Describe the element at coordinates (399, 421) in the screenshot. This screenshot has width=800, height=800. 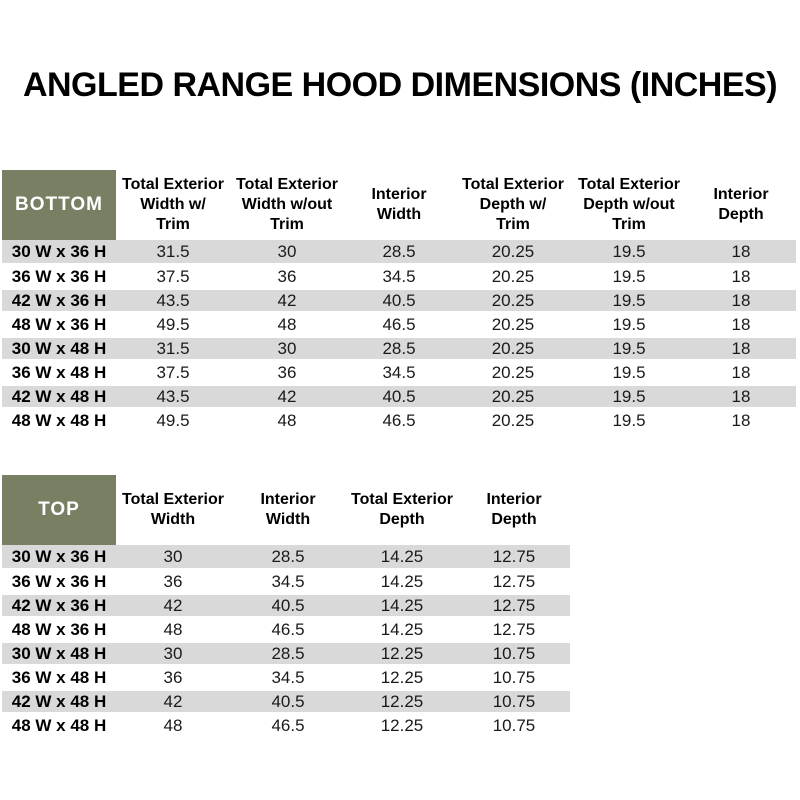
I see `table-row: 48 W x 48 H 49.5 48 46.5 20.25 19.5 18` at that location.